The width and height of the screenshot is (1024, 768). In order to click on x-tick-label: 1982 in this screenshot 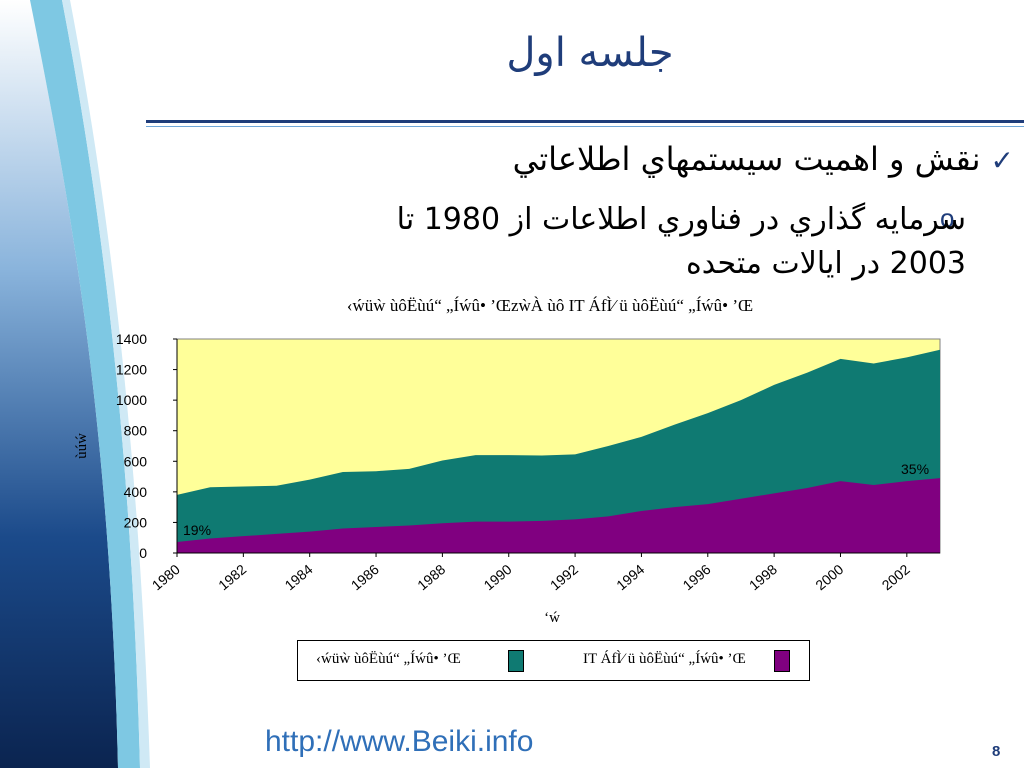, I will do `click(232, 577)`.